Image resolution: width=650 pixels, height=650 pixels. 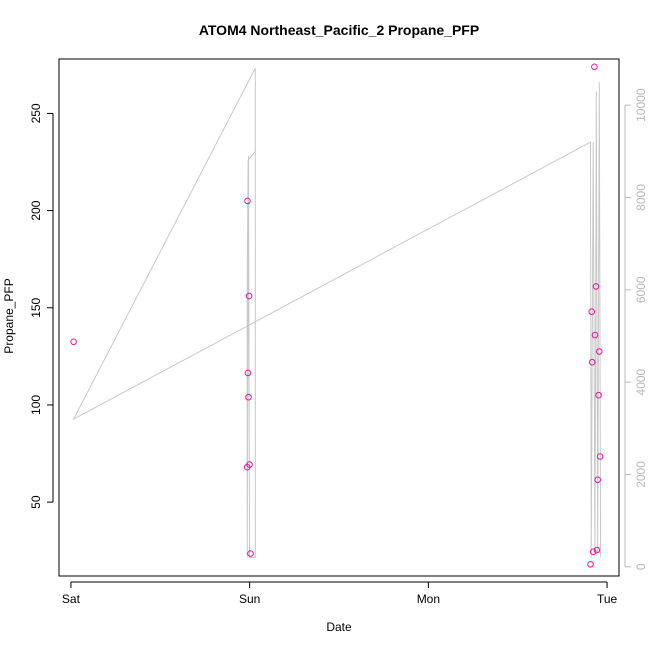 What do you see at coordinates (641, 197) in the screenshot?
I see `y2-tick-label: 8000` at bounding box center [641, 197].